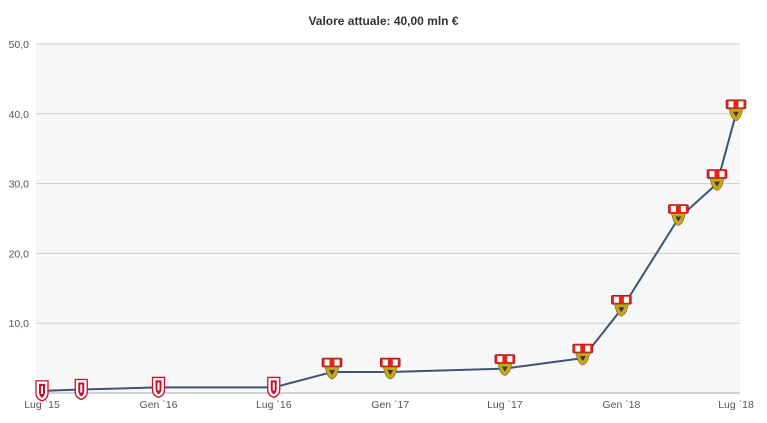 The width and height of the screenshot is (767, 423). I want to click on x-tick-label: Lug `16, so click(274, 405).